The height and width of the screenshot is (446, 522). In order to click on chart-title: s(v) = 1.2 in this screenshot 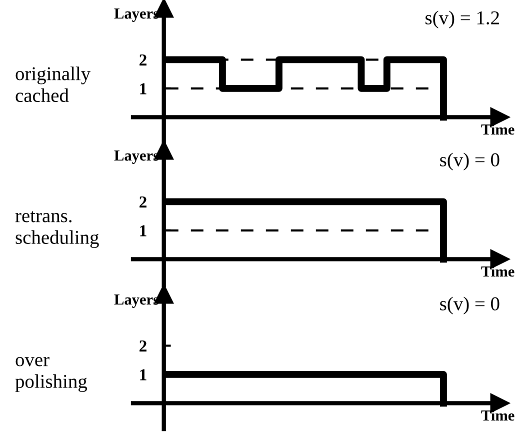, I will do `click(462, 19)`.